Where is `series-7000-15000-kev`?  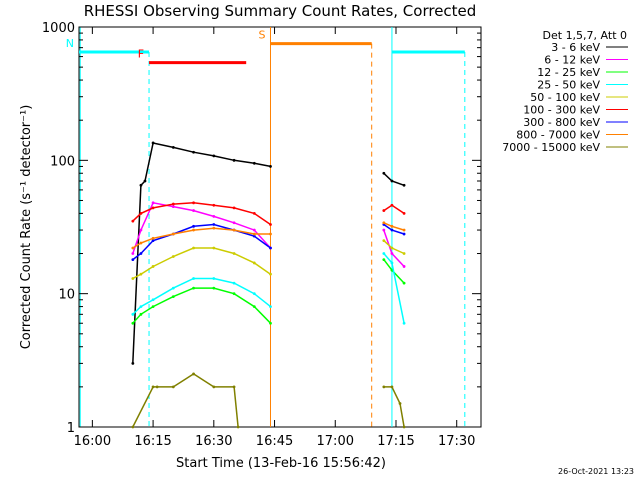 series-7000-15000-kev is located at coordinates (268, 400).